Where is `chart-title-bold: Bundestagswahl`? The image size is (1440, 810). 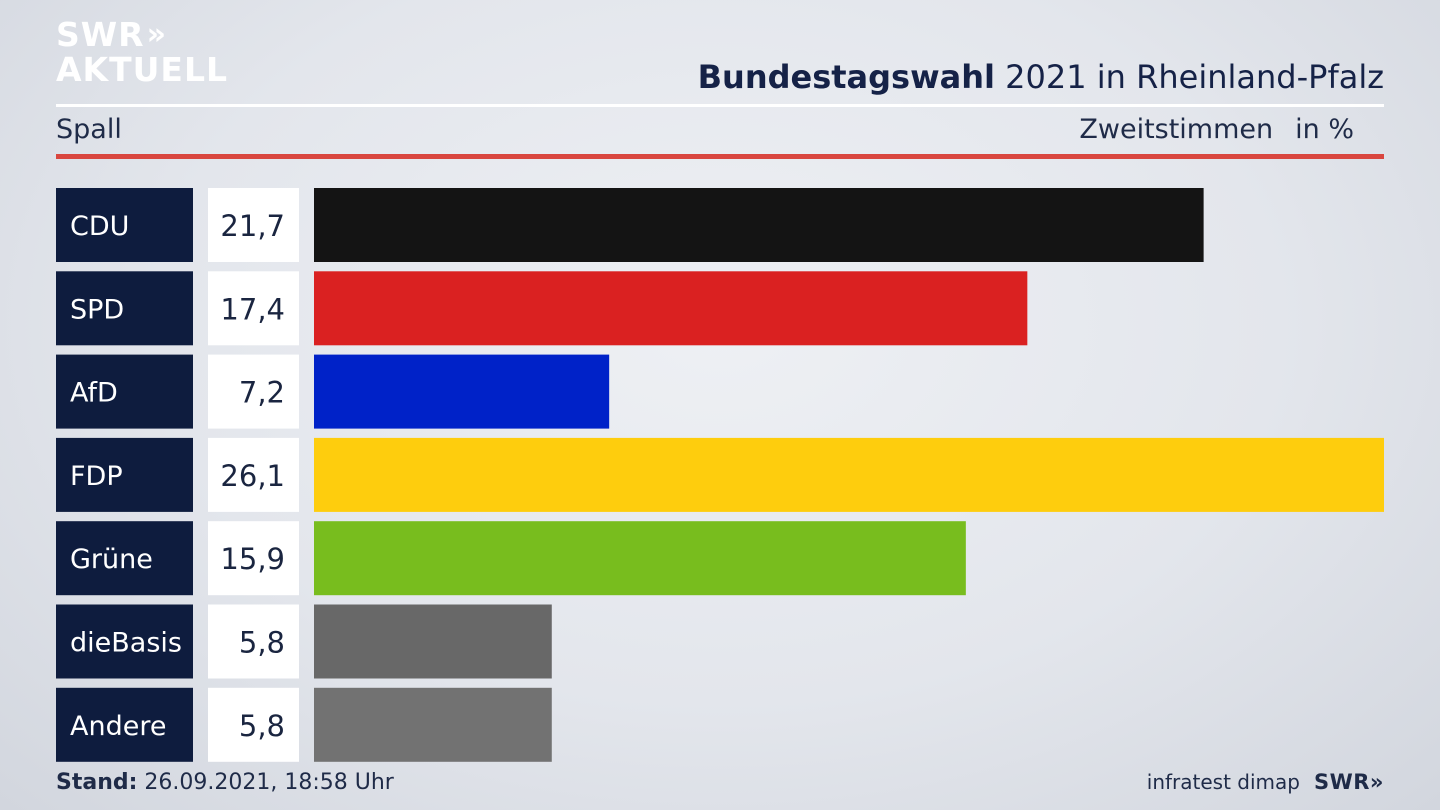
chart-title-bold: Bundestagswahl is located at coordinates (846, 77).